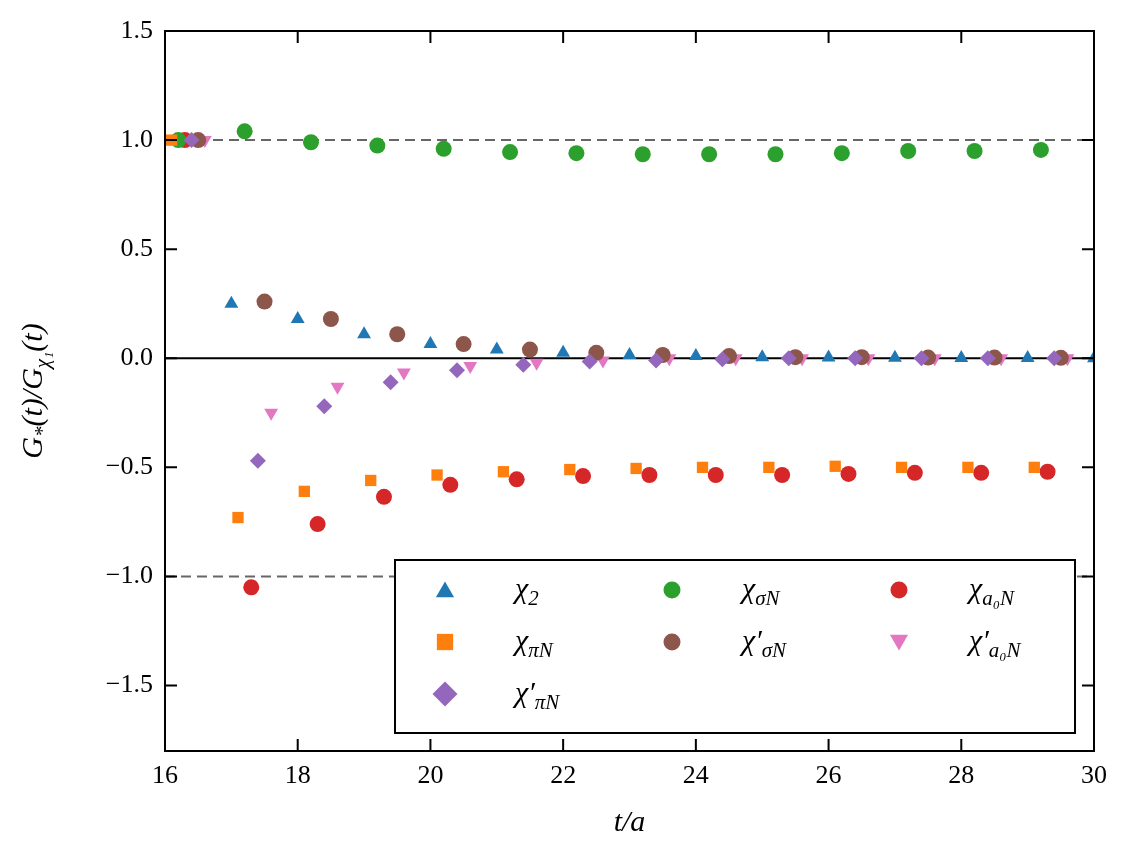 The height and width of the screenshot is (856, 1127). What do you see at coordinates (563, 775) in the screenshot?
I see `x-tick-label: 22` at bounding box center [563, 775].